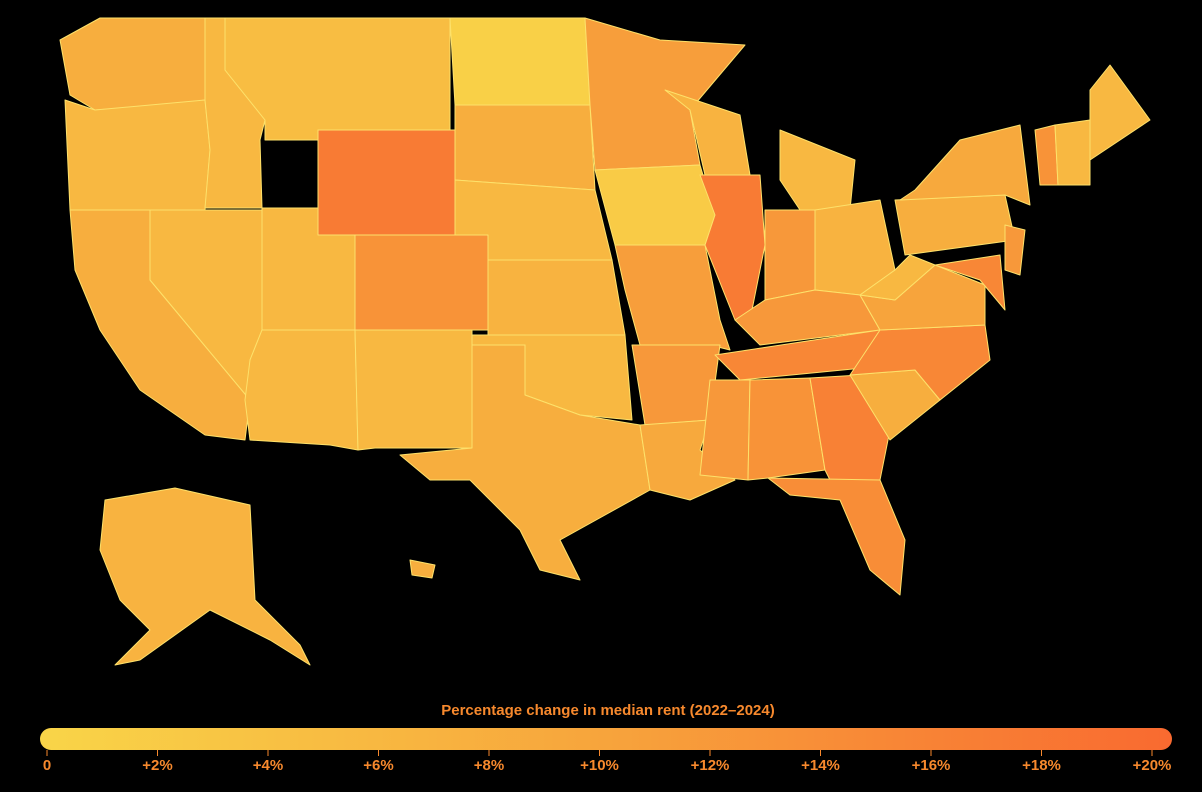  What do you see at coordinates (1041, 765) in the screenshot?
I see `tick-label: +18%` at bounding box center [1041, 765].